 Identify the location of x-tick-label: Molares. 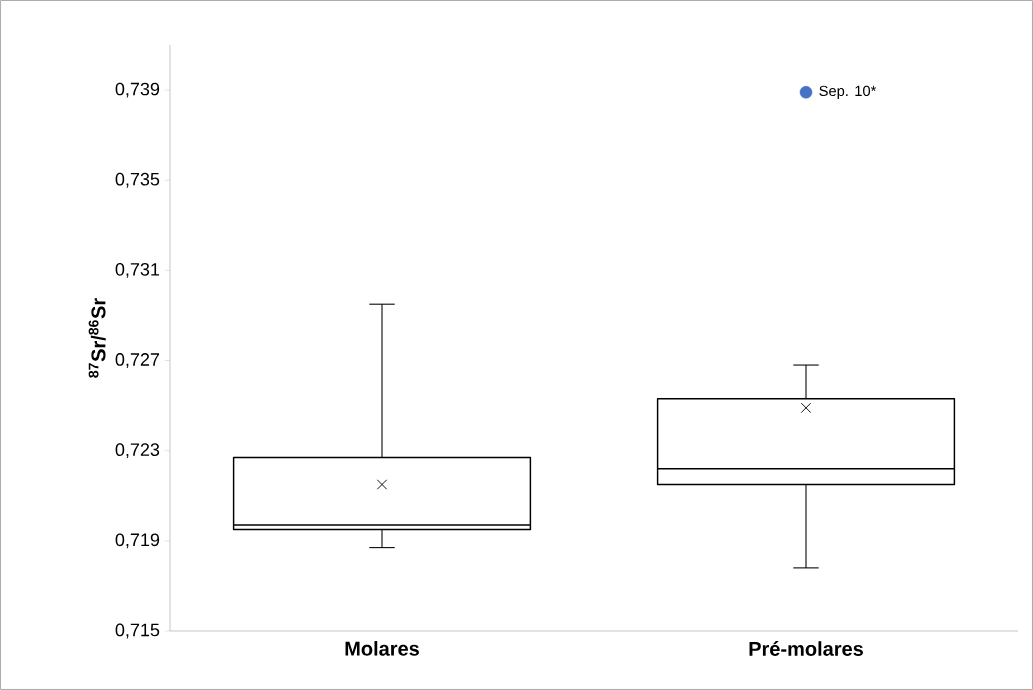
(382, 648).